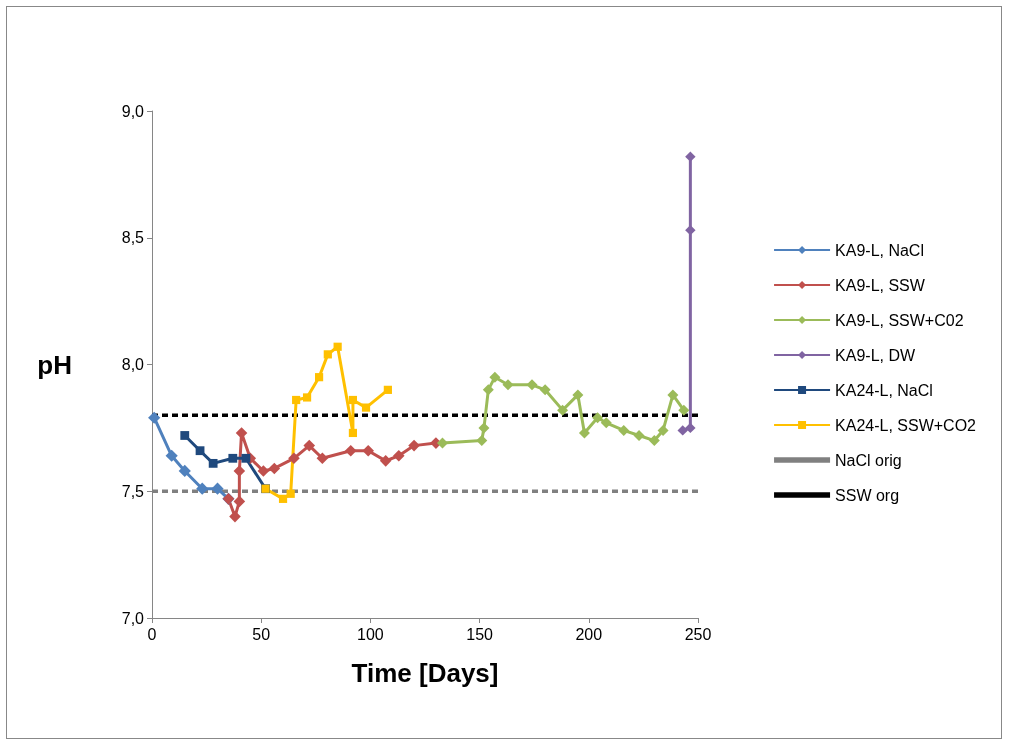 This screenshot has width=1010, height=747. I want to click on x-tick-label: 250, so click(698, 634).